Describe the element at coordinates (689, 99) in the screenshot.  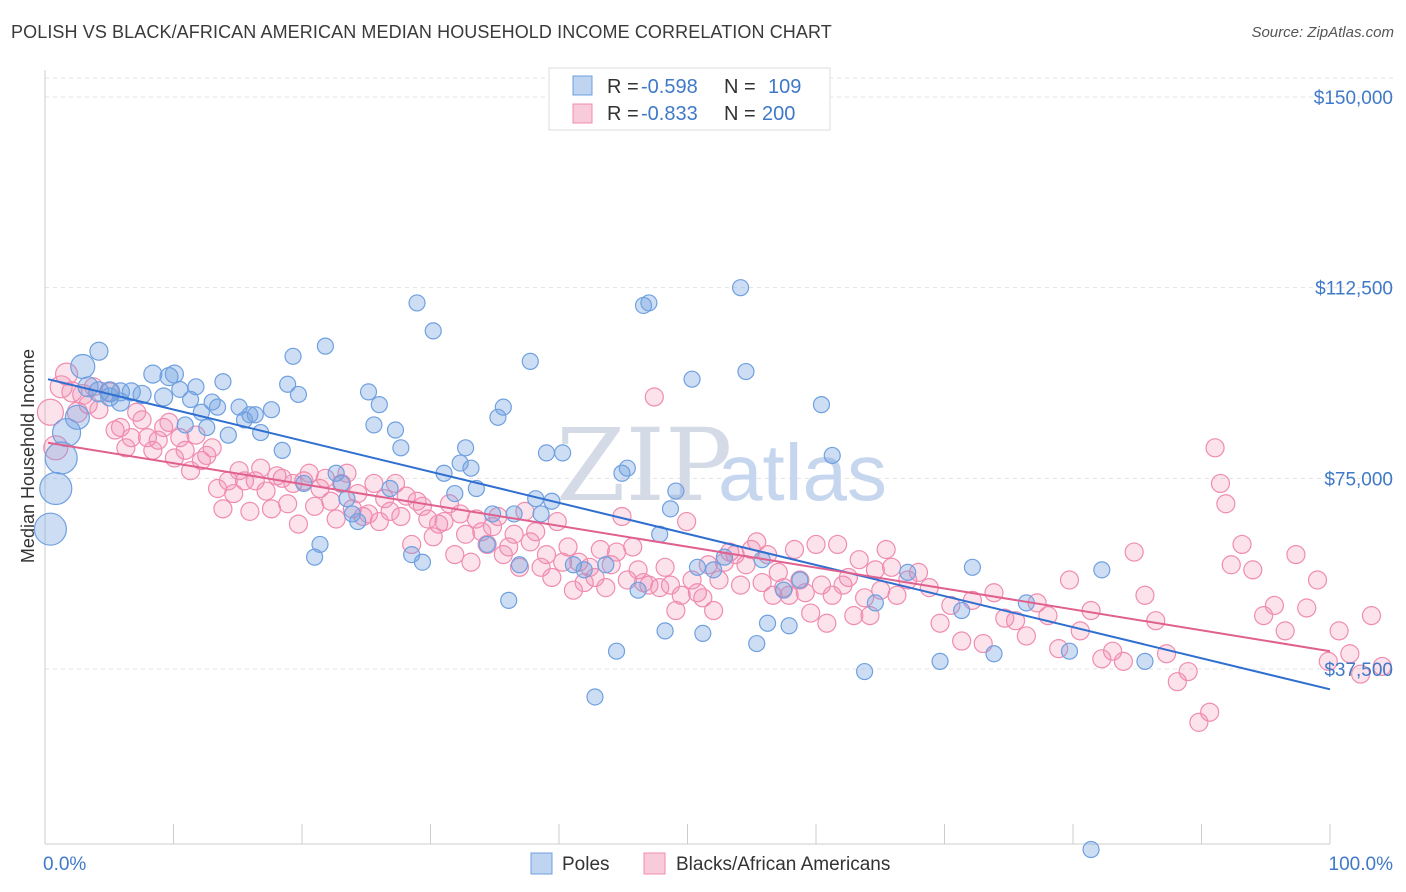
I see `correlation-legend: R = -0.598 N = 109 R = -0.833 N = 200` at that location.